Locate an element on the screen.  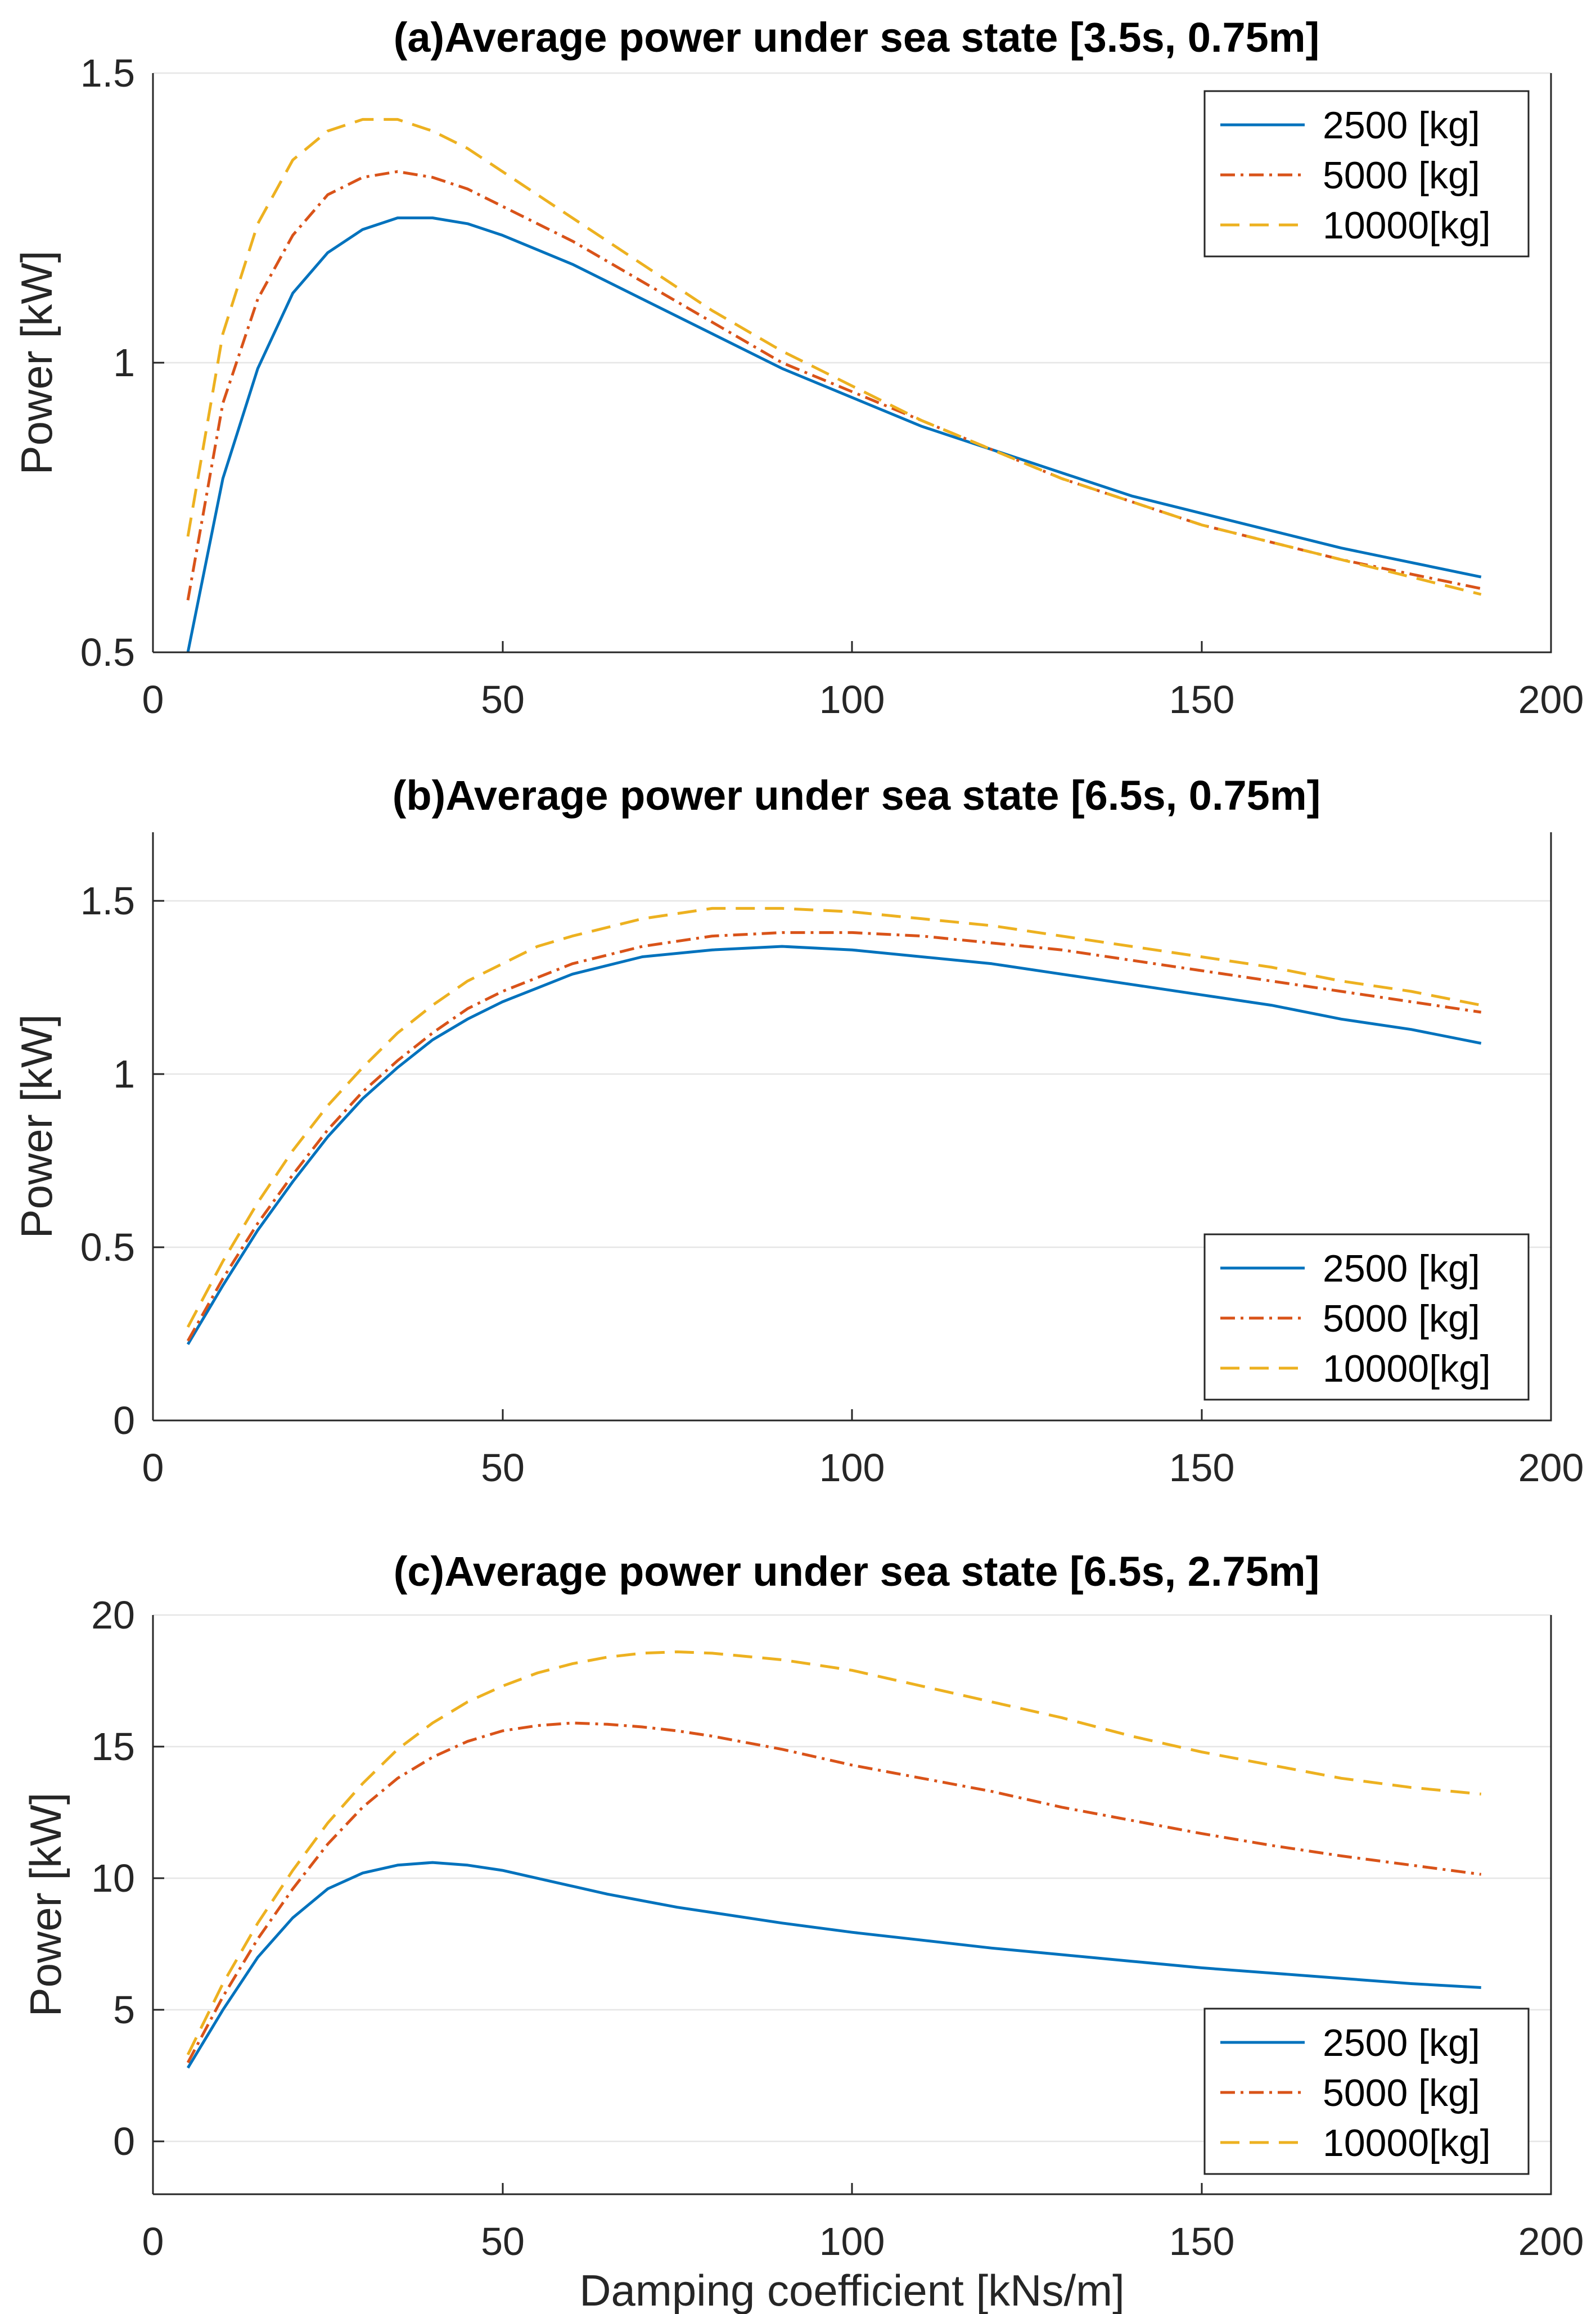
y-tick-label-c: 0 is located at coordinates (124, 2141).